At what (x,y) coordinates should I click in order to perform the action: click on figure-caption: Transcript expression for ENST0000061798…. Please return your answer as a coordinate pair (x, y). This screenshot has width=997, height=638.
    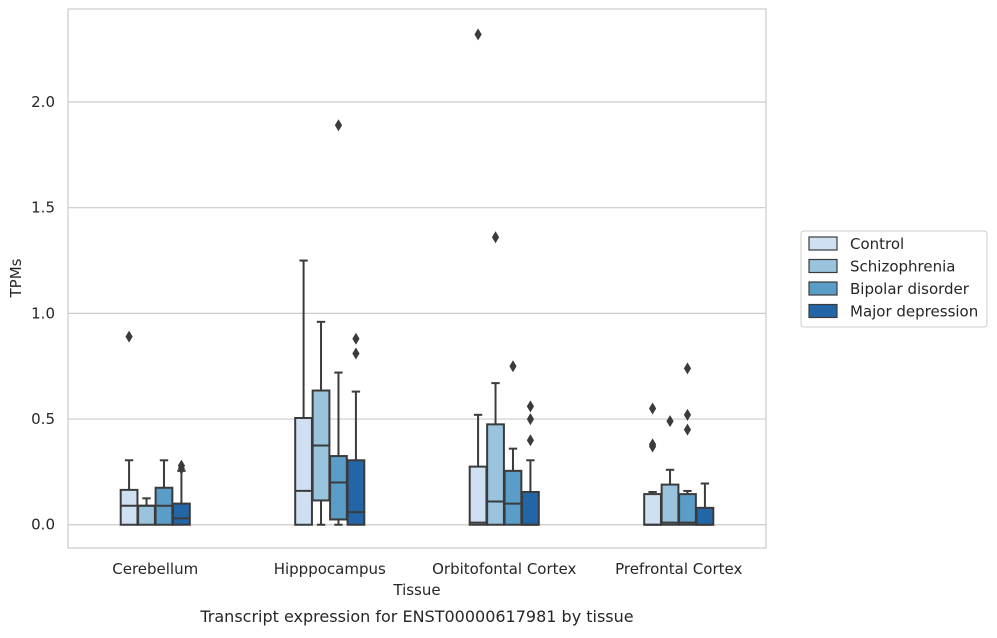
    Looking at the image, I should click on (416, 616).